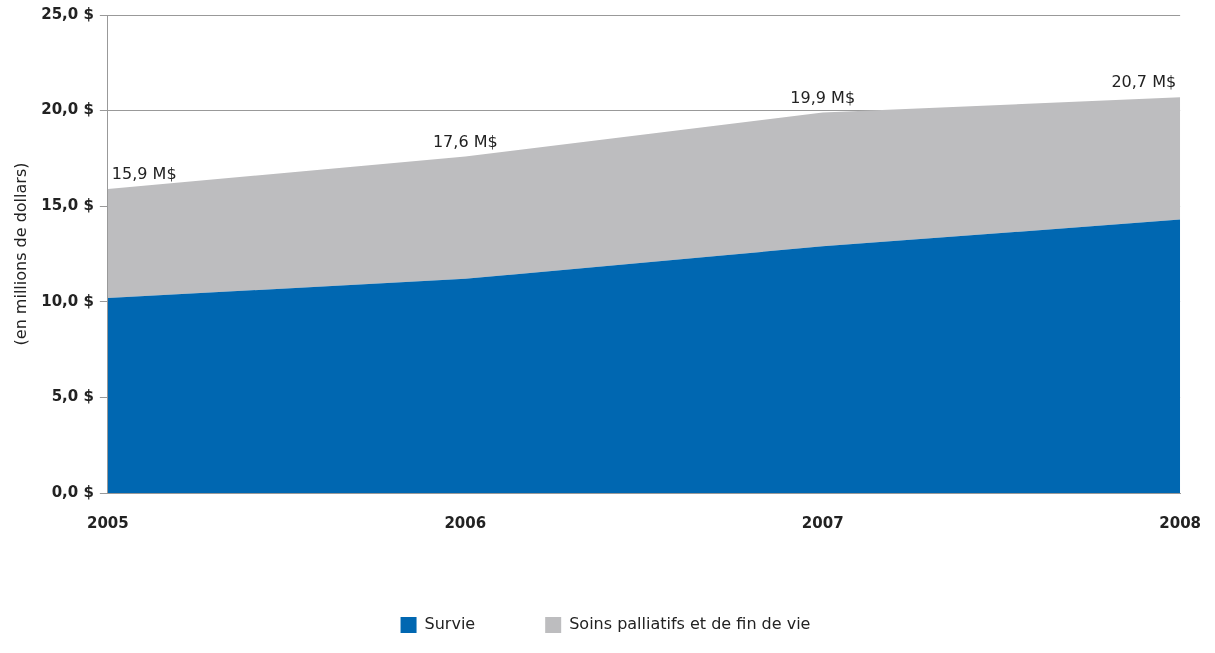 The image size is (1215, 653). Describe the element at coordinates (67, 13) in the screenshot. I see `y-tick-label: 25,0 $` at that location.